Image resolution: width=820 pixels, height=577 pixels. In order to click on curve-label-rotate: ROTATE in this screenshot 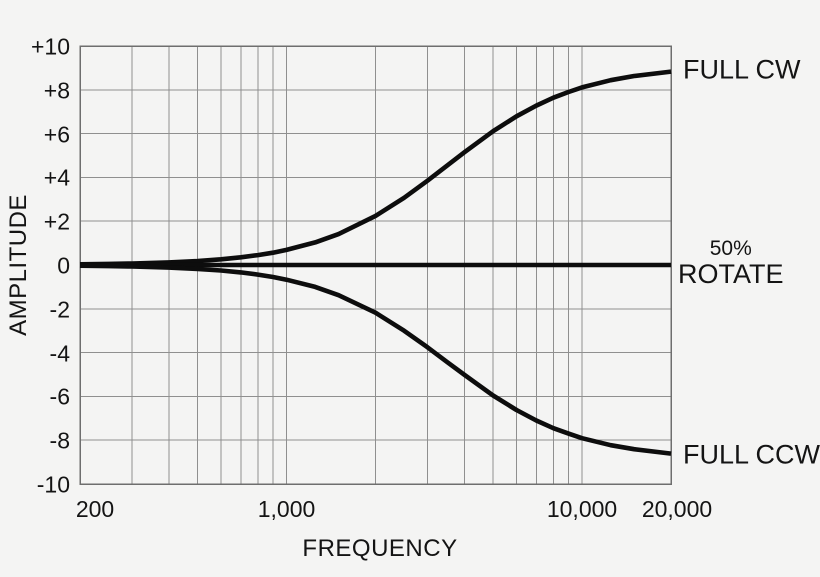, I will do `click(731, 274)`.